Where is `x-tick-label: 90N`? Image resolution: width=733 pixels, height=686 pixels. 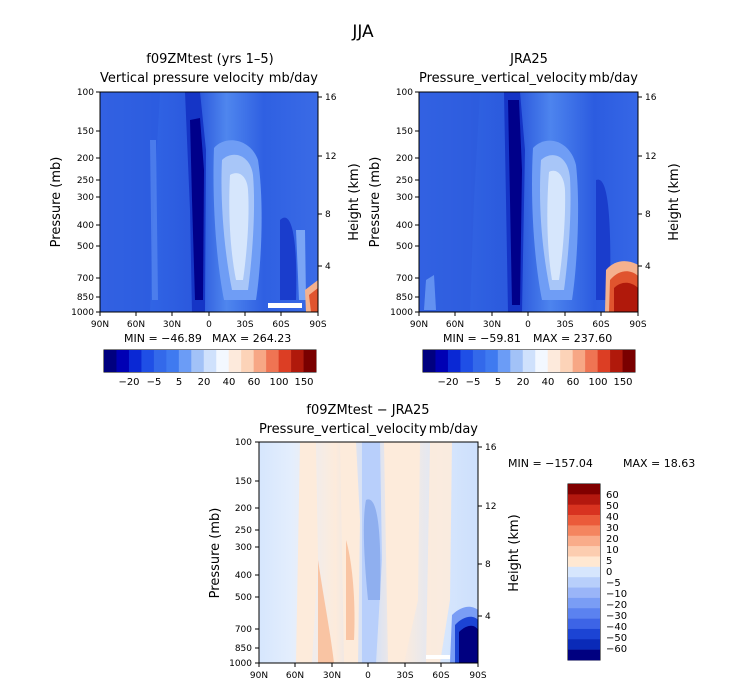 x-tick-label: 90N is located at coordinates (259, 676).